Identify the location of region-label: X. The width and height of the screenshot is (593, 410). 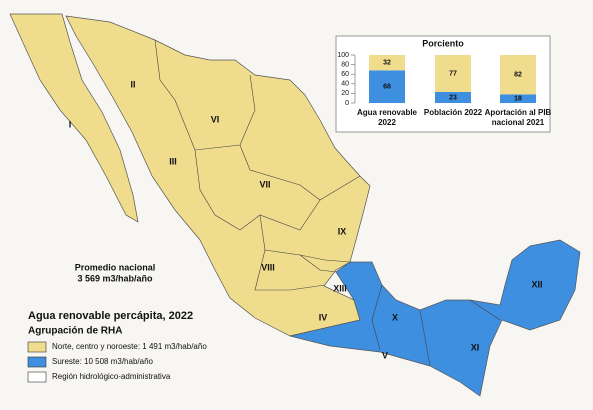
(395, 317).